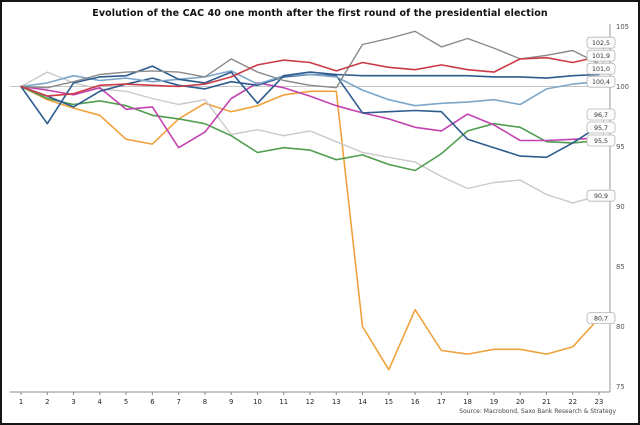 This screenshot has width=640, height=425. What do you see at coordinates (21, 402) in the screenshot?
I see `x-tick-label: 1` at bounding box center [21, 402].